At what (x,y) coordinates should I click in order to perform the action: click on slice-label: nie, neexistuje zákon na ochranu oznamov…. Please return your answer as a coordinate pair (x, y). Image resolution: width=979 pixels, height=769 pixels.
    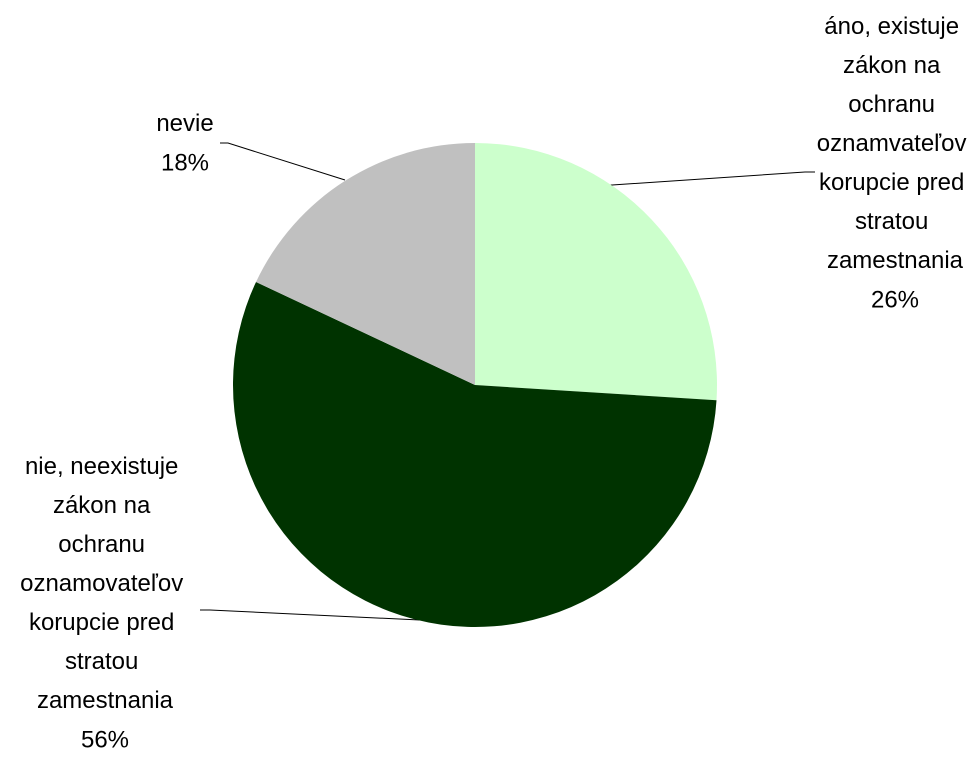
    Looking at the image, I should click on (105, 583).